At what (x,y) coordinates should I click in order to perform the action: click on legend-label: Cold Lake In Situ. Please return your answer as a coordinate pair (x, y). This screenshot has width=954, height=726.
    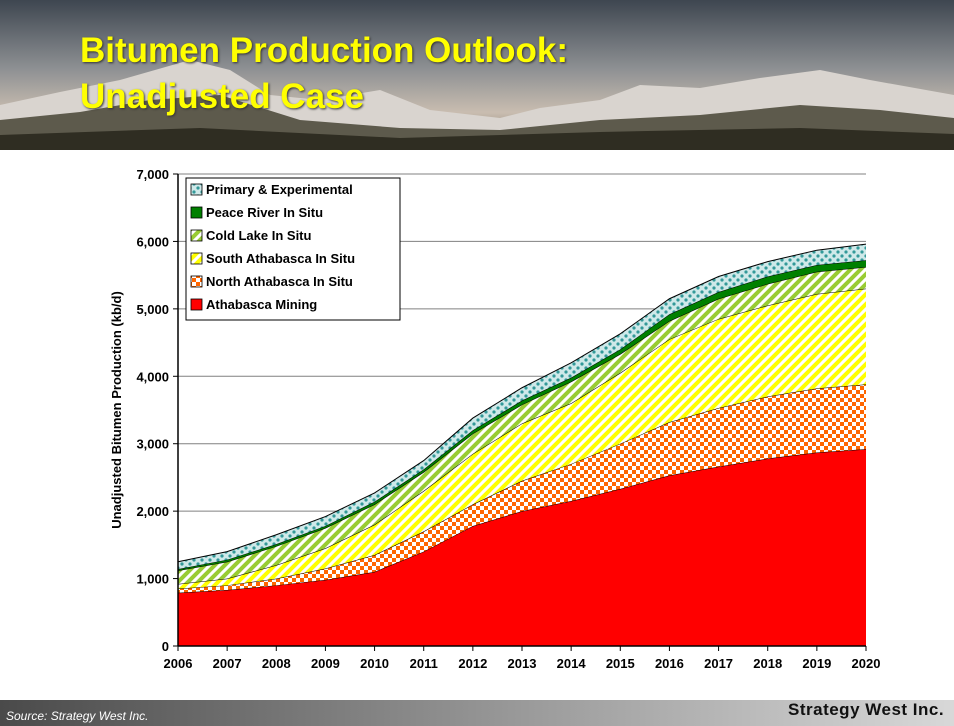
    Looking at the image, I should click on (259, 235).